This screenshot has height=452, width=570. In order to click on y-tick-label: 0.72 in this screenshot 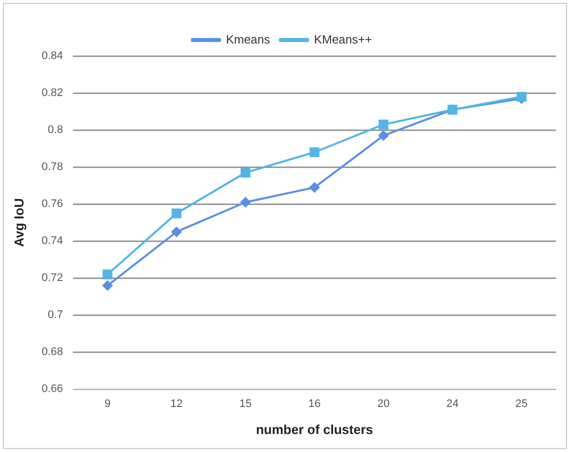, I will do `click(53, 278)`.